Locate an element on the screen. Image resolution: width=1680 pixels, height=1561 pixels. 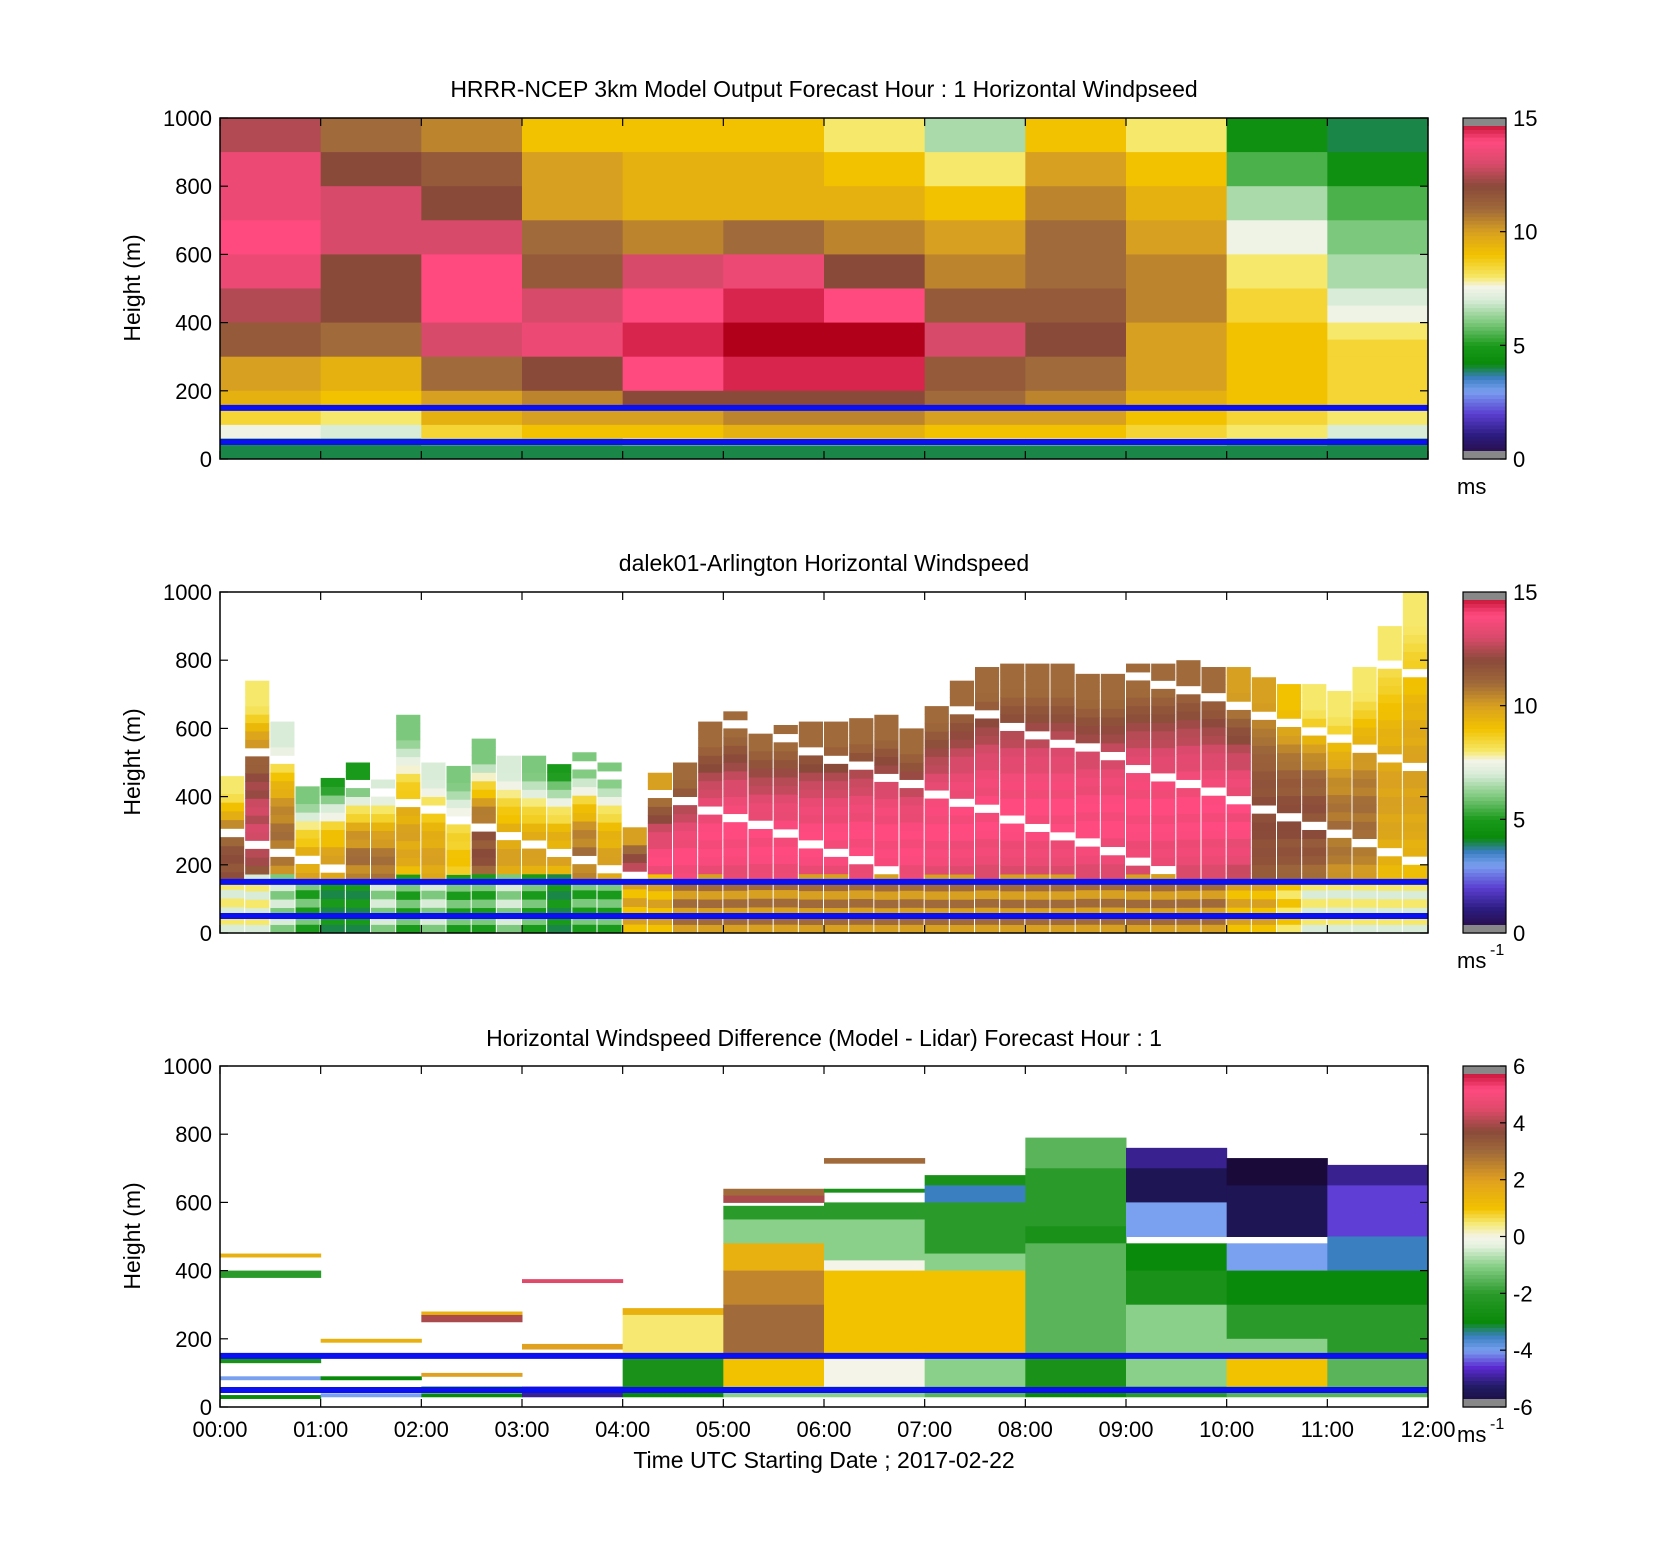
panel-model-refs is located at coordinates (824, 424).